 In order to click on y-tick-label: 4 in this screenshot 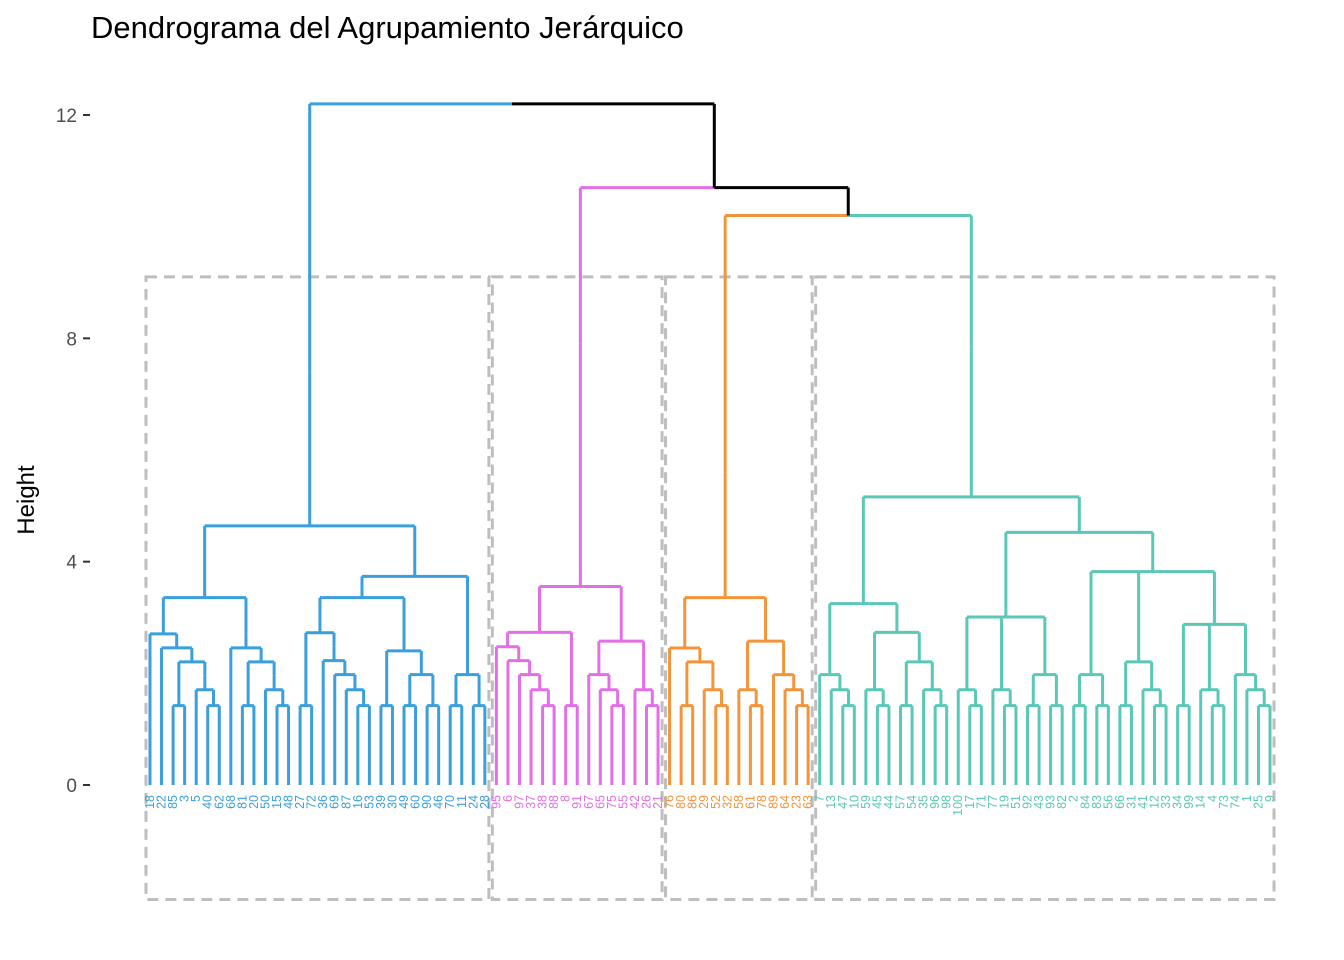, I will do `click(71, 563)`.